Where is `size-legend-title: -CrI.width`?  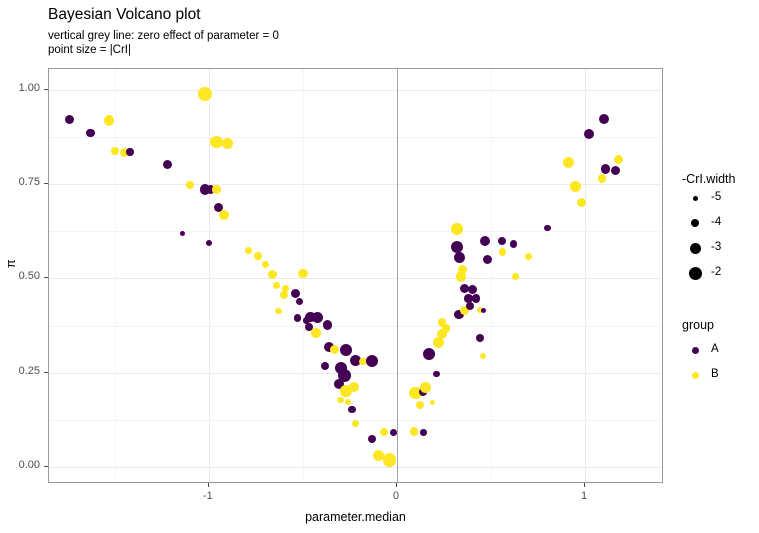
size-legend-title: -CrI.width is located at coordinates (709, 179).